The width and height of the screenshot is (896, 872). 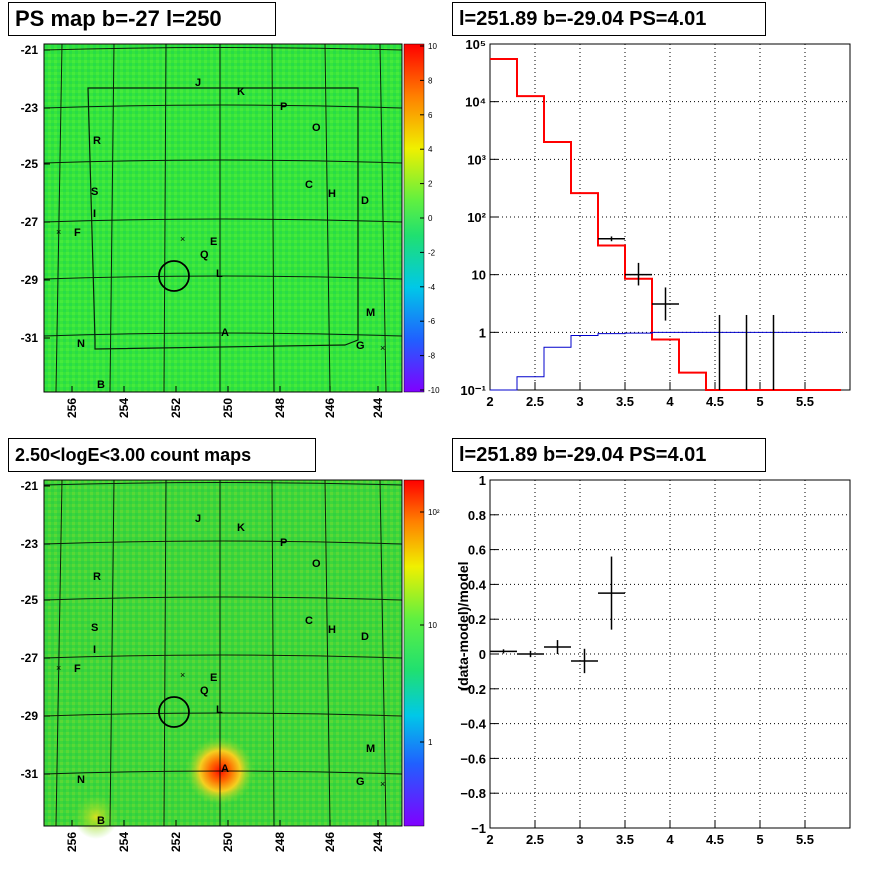 I want to click on colorbar-tick-label: 4, so click(x=430, y=149).